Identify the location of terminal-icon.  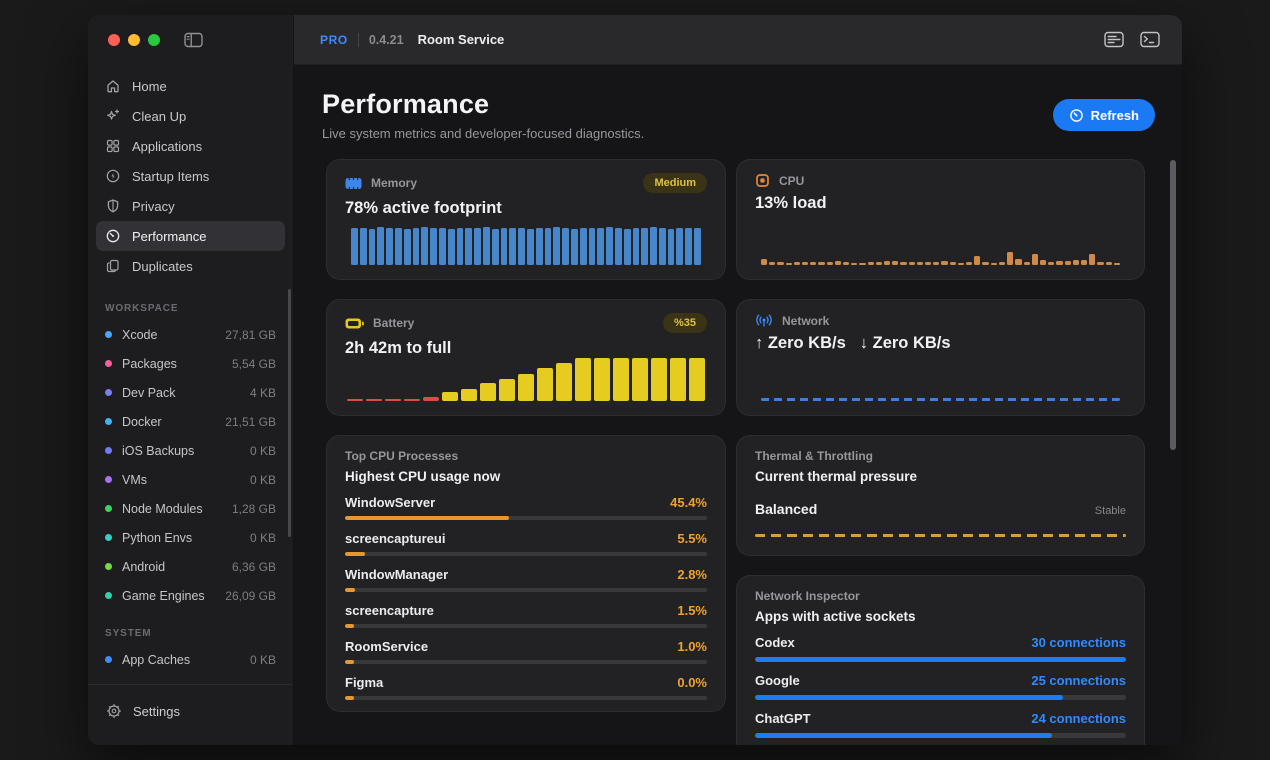
(1150, 39).